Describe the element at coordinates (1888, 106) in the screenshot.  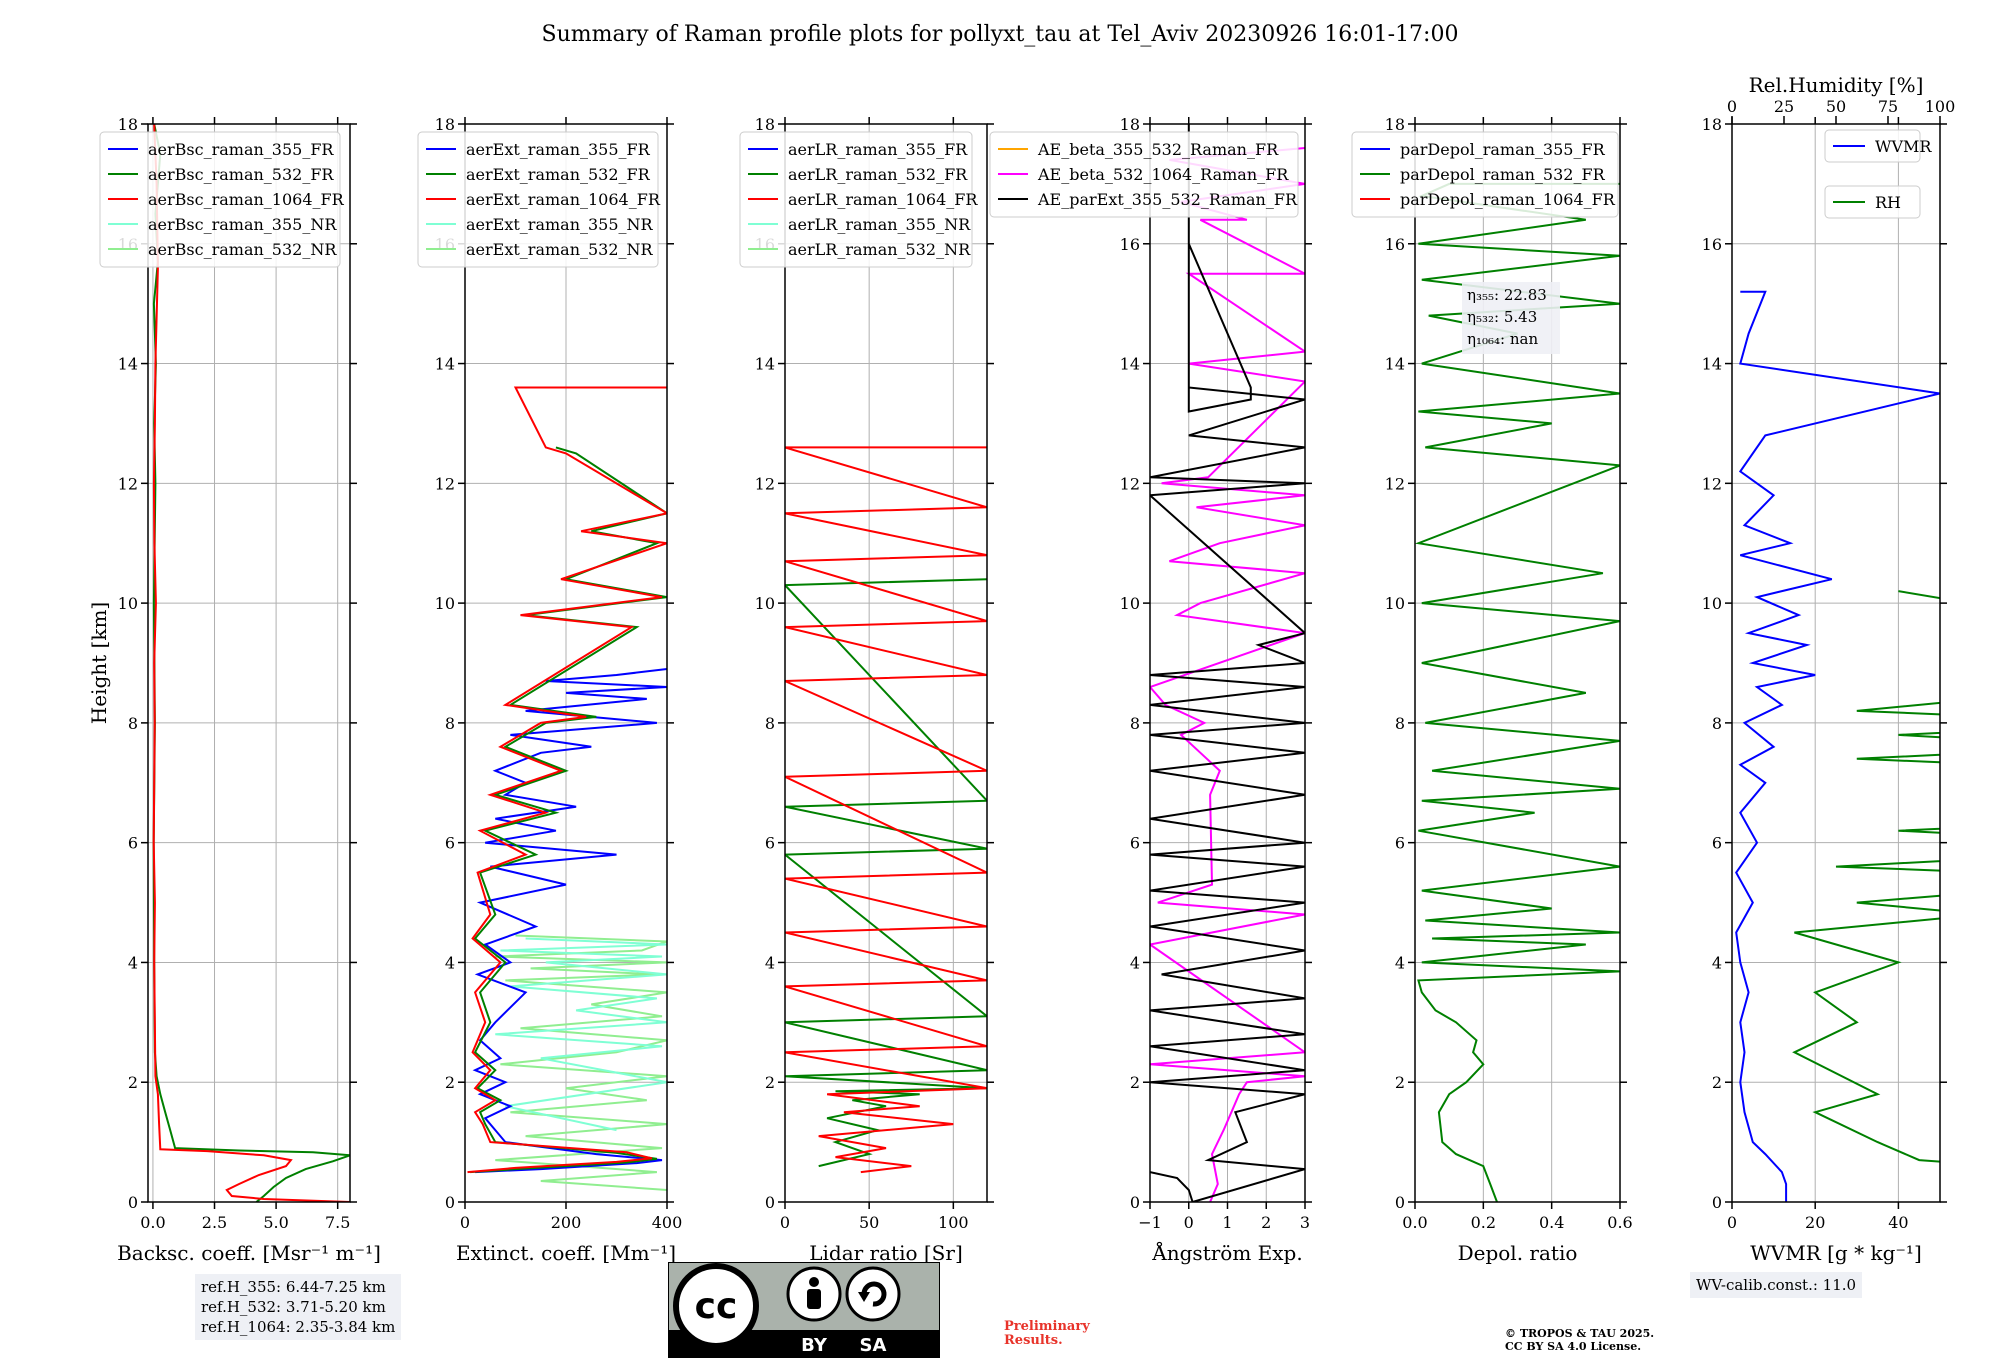
I see `top-tick-label-3: 75` at that location.